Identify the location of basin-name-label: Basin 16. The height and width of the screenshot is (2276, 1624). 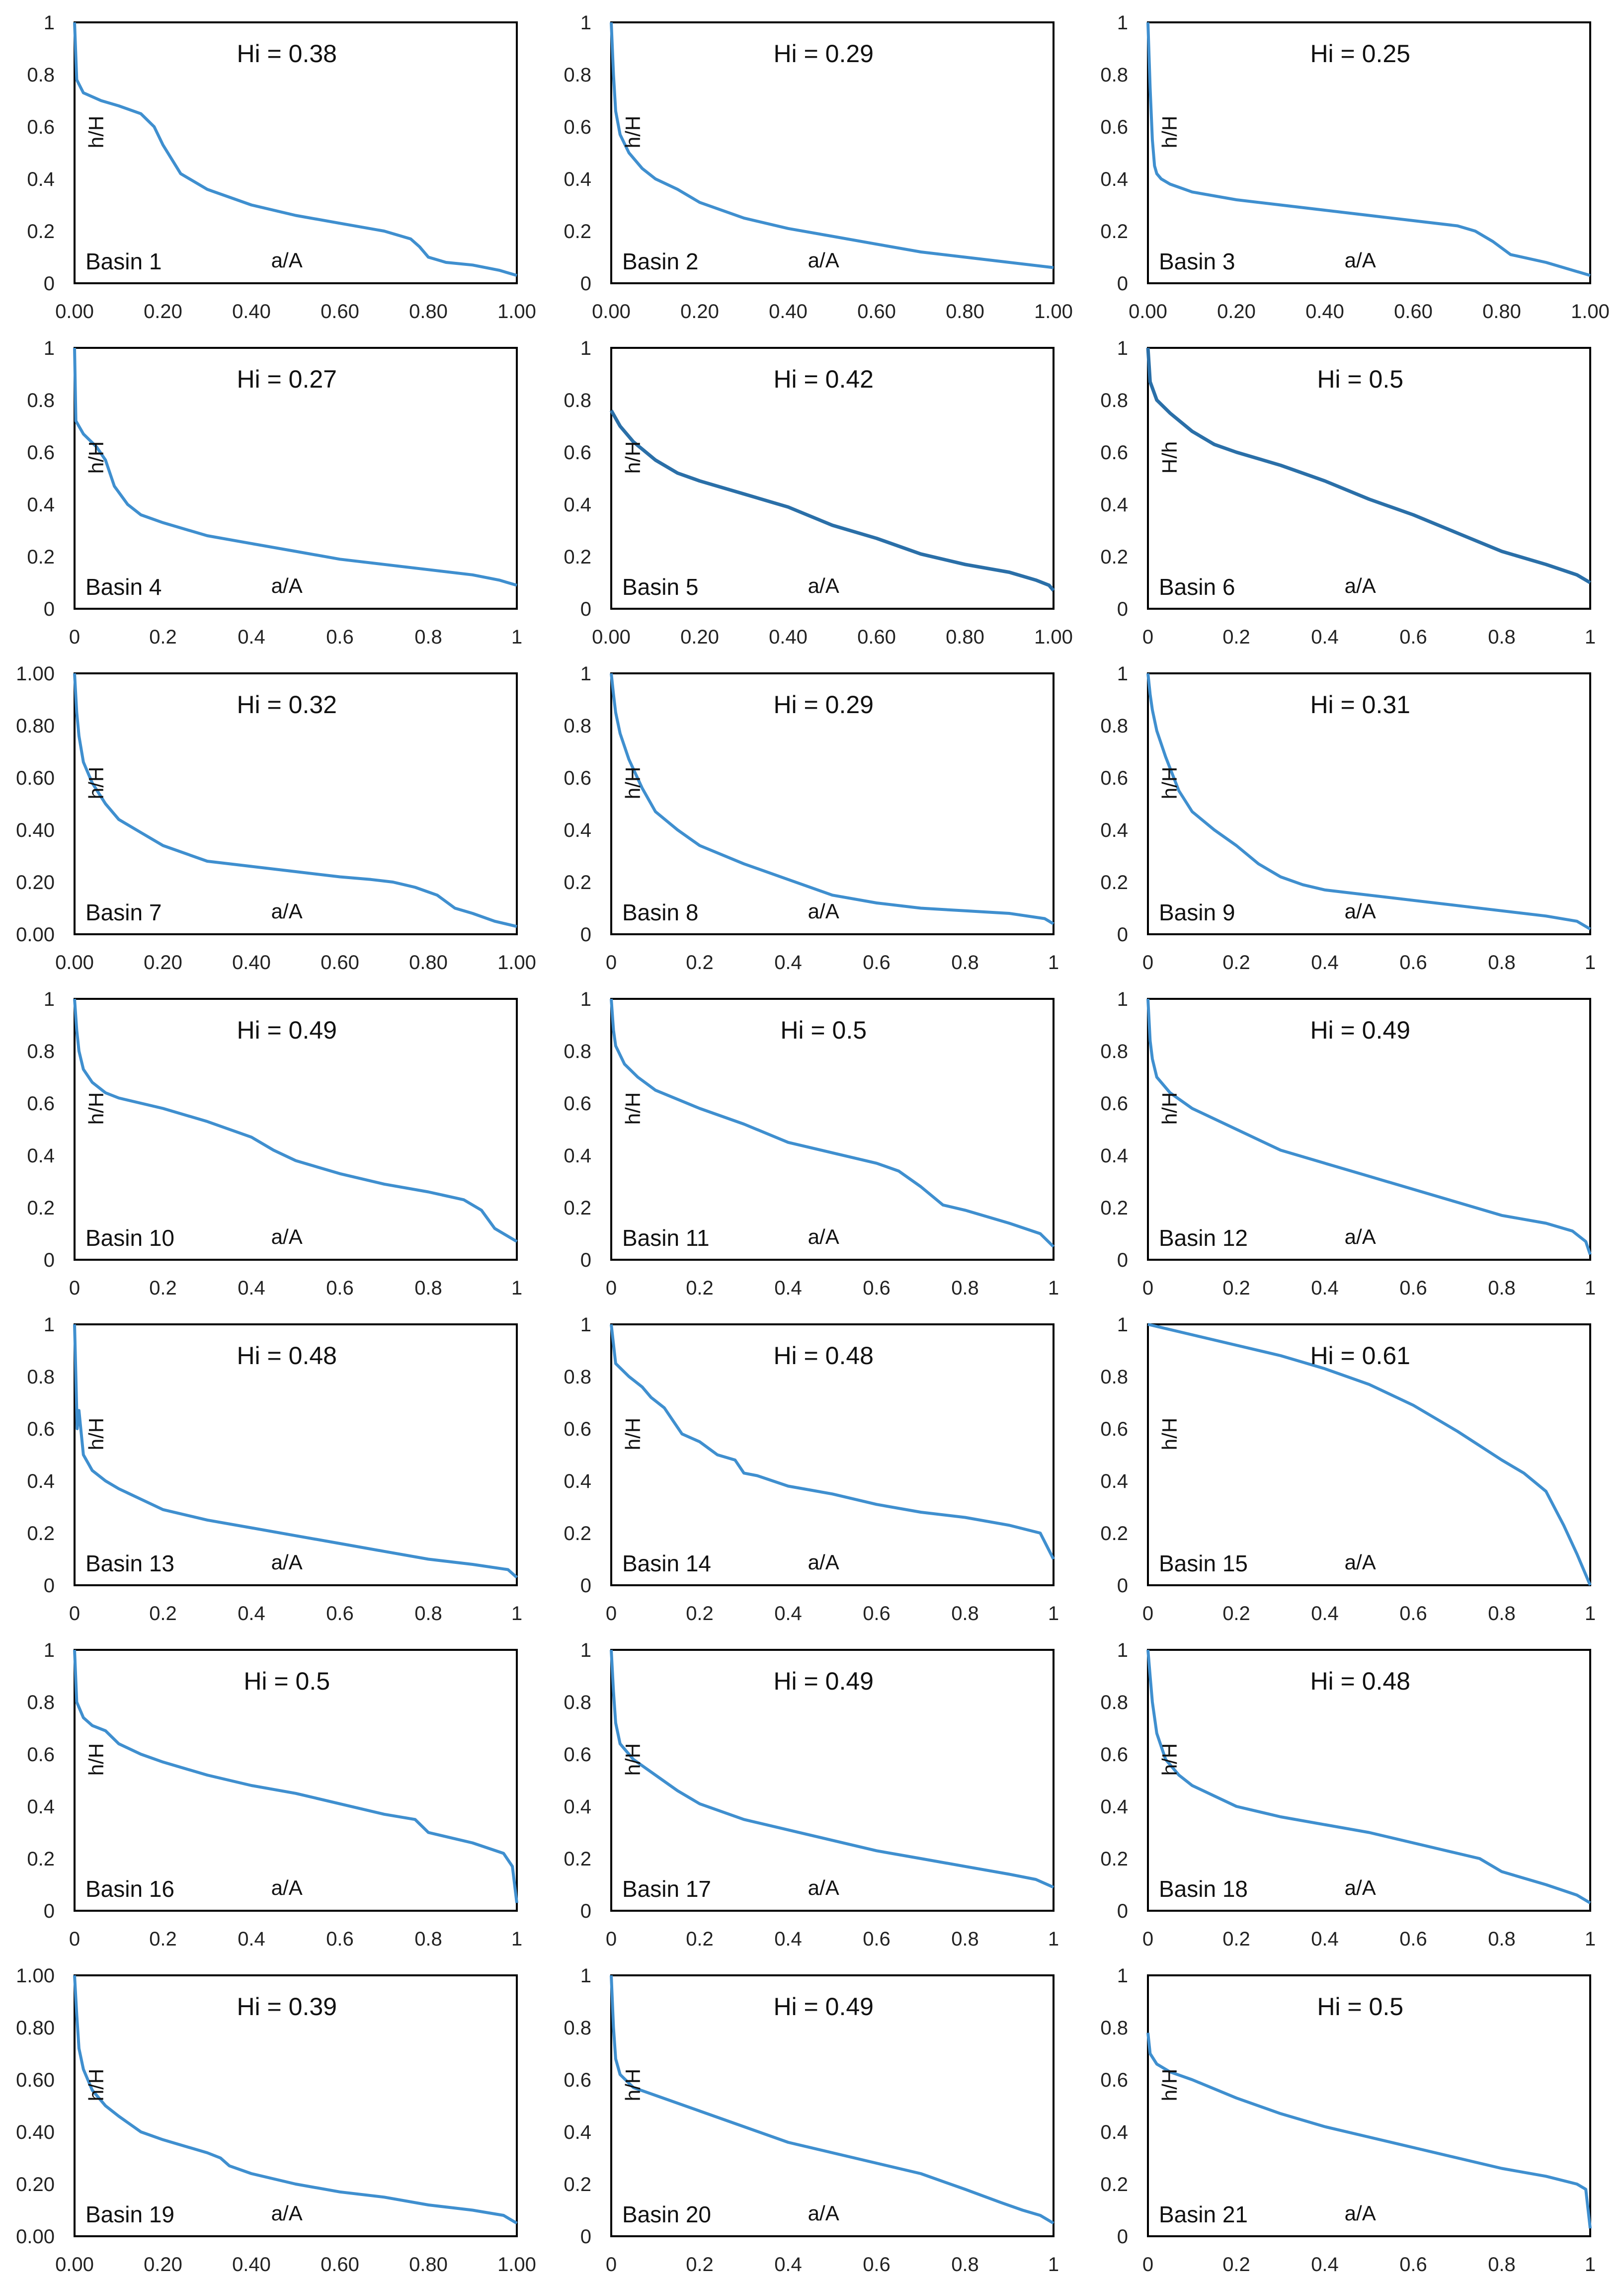
(129, 1889).